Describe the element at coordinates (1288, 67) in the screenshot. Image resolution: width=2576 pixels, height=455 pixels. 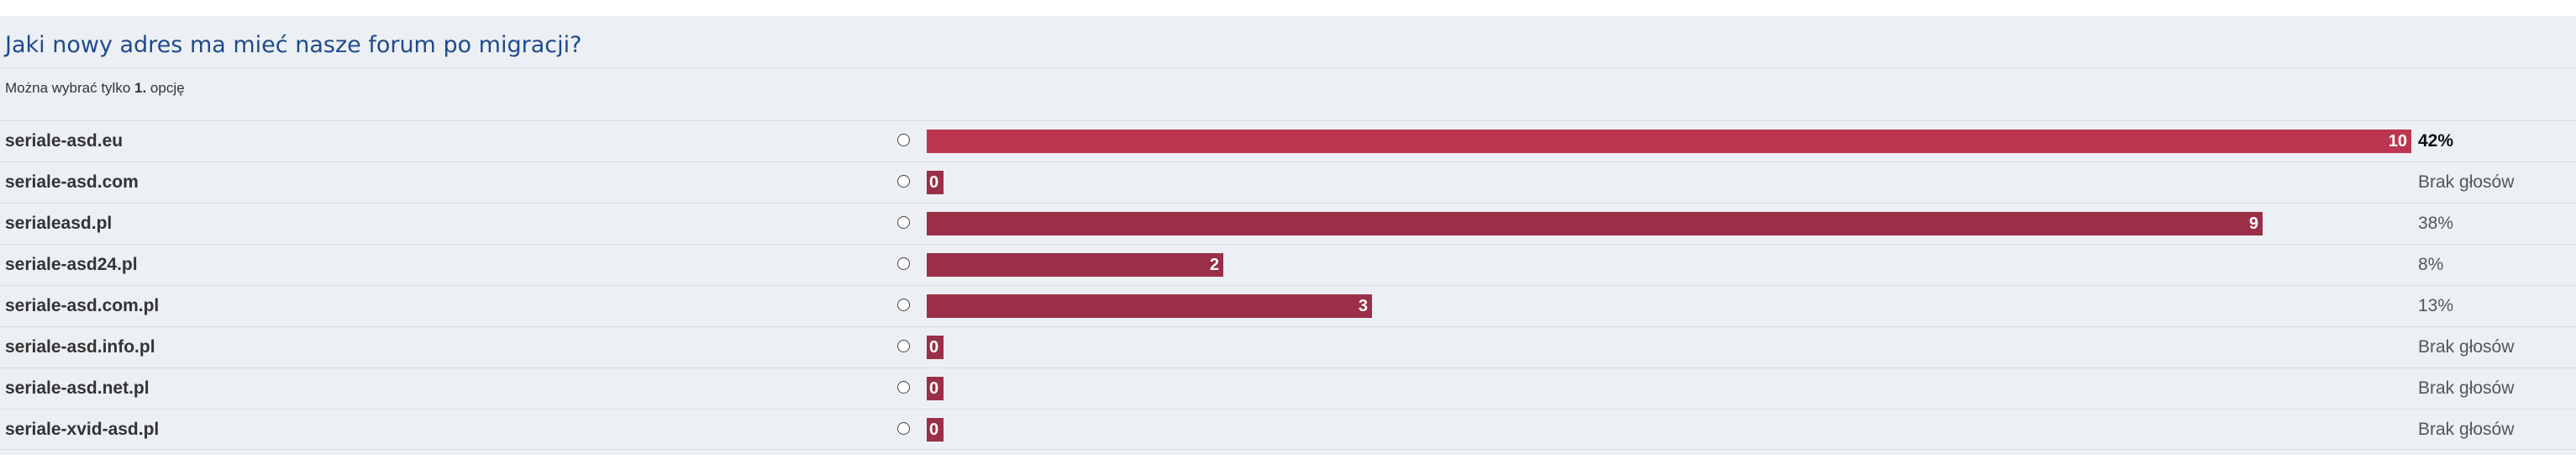
I see `poll-divider` at that location.